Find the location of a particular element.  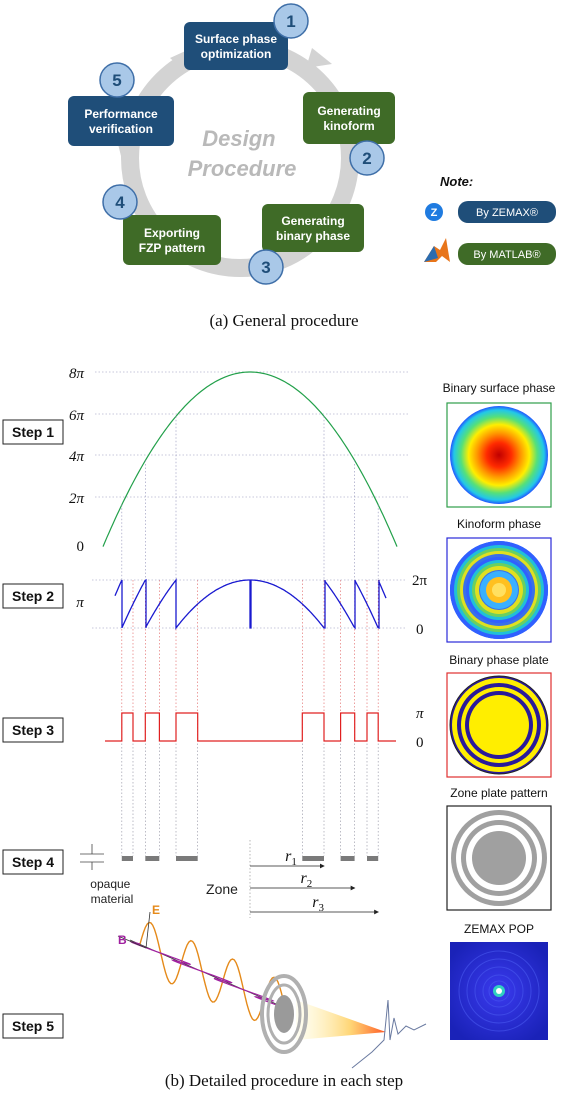

step3-plot: π0 is located at coordinates (264, 728).